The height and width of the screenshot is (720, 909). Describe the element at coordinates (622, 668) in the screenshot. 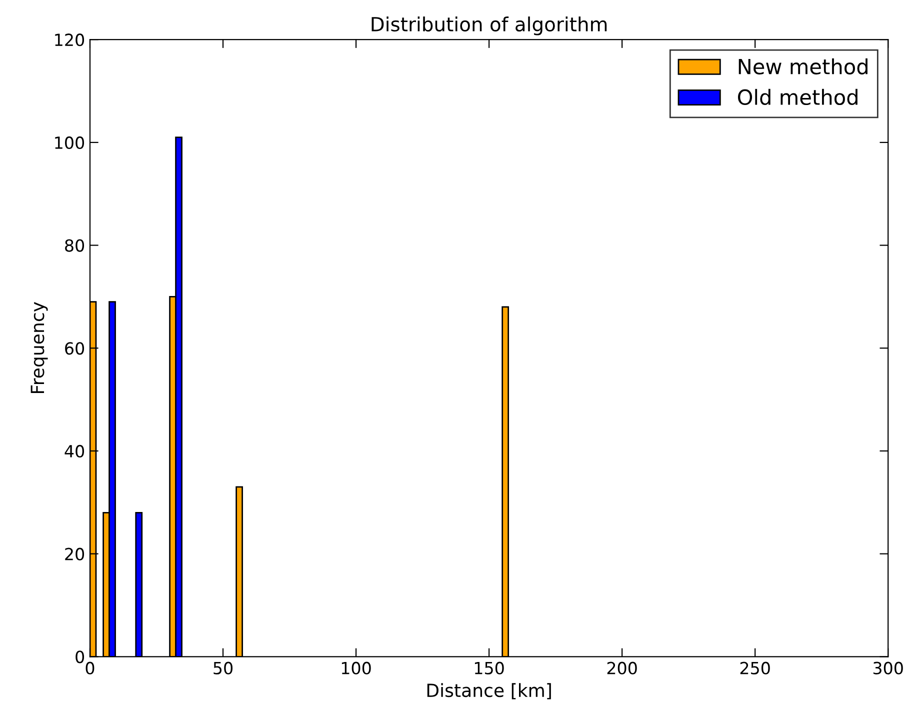

I see `x-tick-label: 200` at that location.